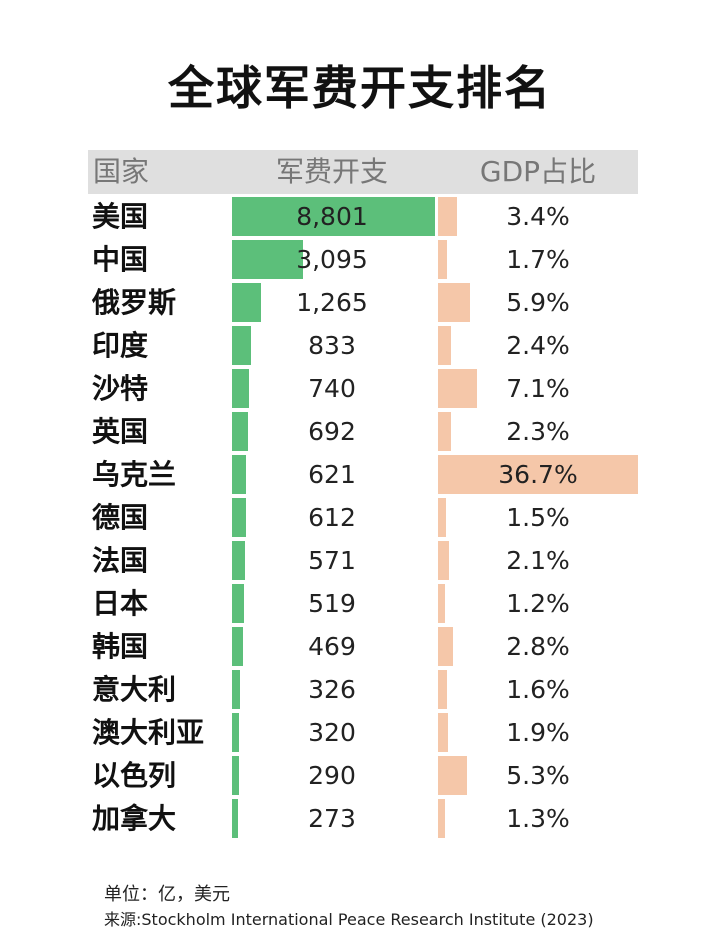 Image resolution: width=720 pixels, height=930 pixels. What do you see at coordinates (134, 474) in the screenshot?
I see `country-label: 乌克兰` at bounding box center [134, 474].